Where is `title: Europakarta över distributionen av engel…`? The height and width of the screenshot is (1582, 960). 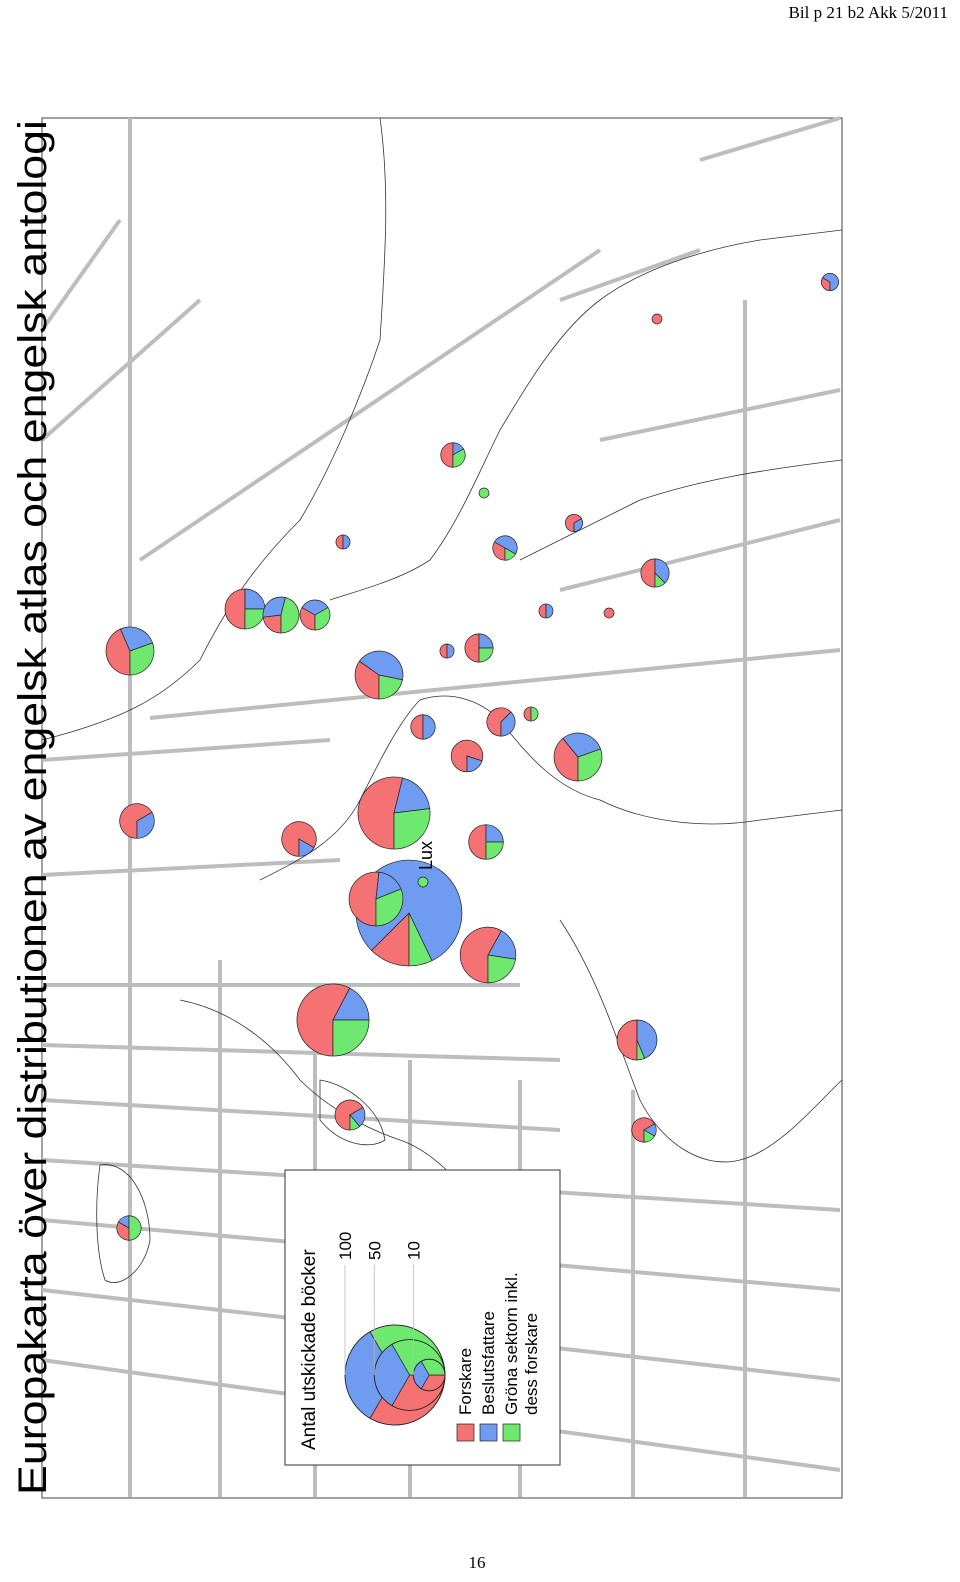 title: Europakarta över distributionen av engel… is located at coordinates (33, 807).